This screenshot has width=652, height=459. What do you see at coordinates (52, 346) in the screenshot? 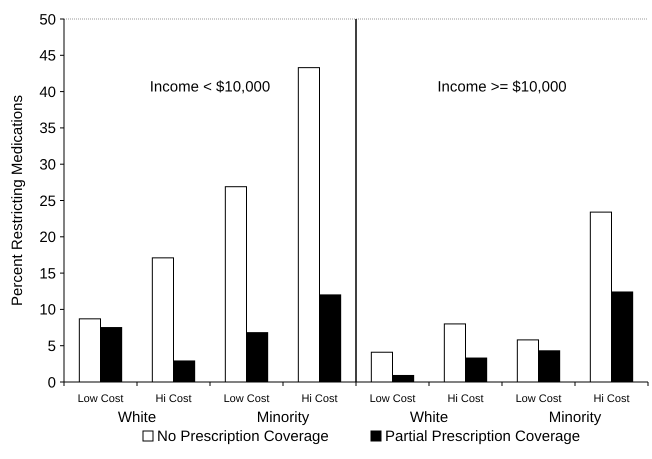
I see `y-tick-label: 5` at bounding box center [52, 346].